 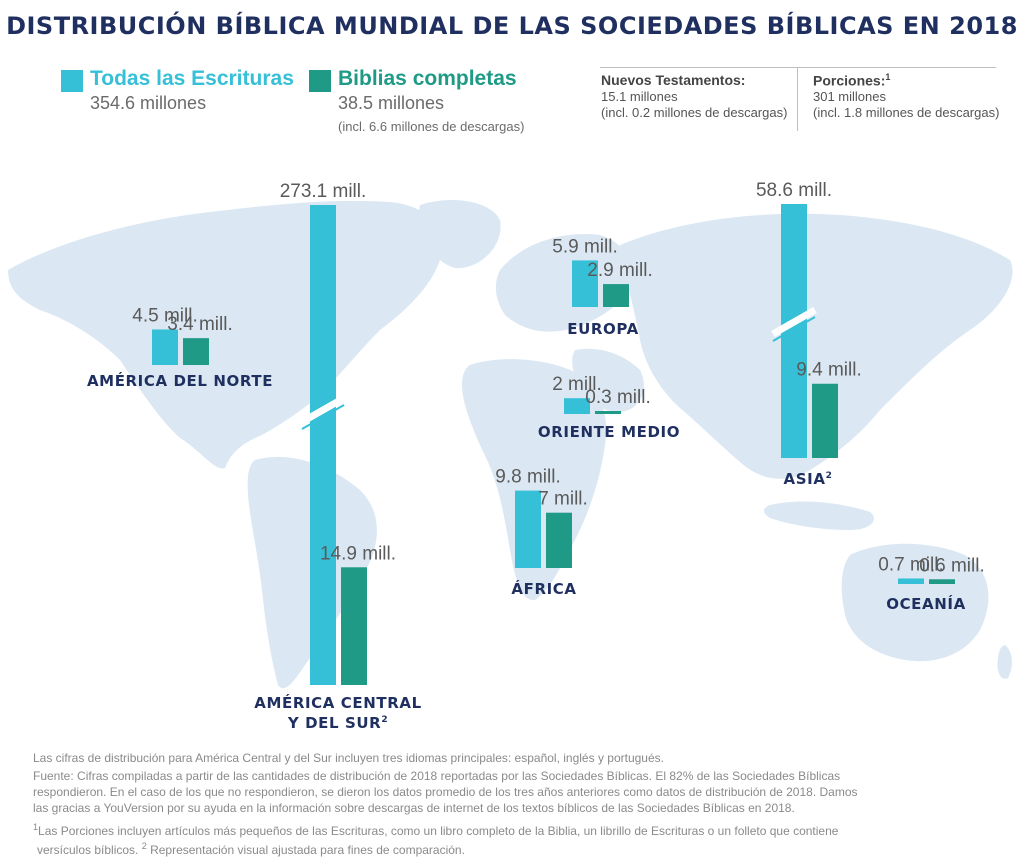 What do you see at coordinates (888, 77) in the screenshot?
I see `portions-footnote-mark: 1` at bounding box center [888, 77].